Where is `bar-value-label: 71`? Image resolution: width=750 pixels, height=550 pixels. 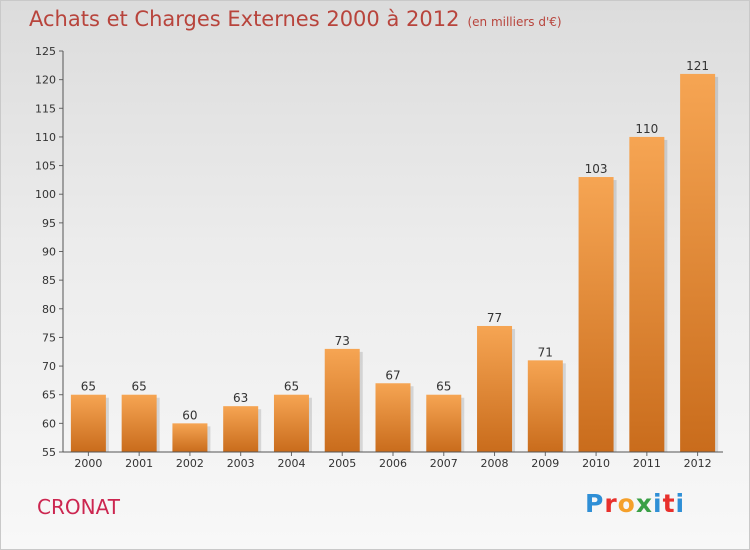
bar-value-label: 71 is located at coordinates (545, 352).